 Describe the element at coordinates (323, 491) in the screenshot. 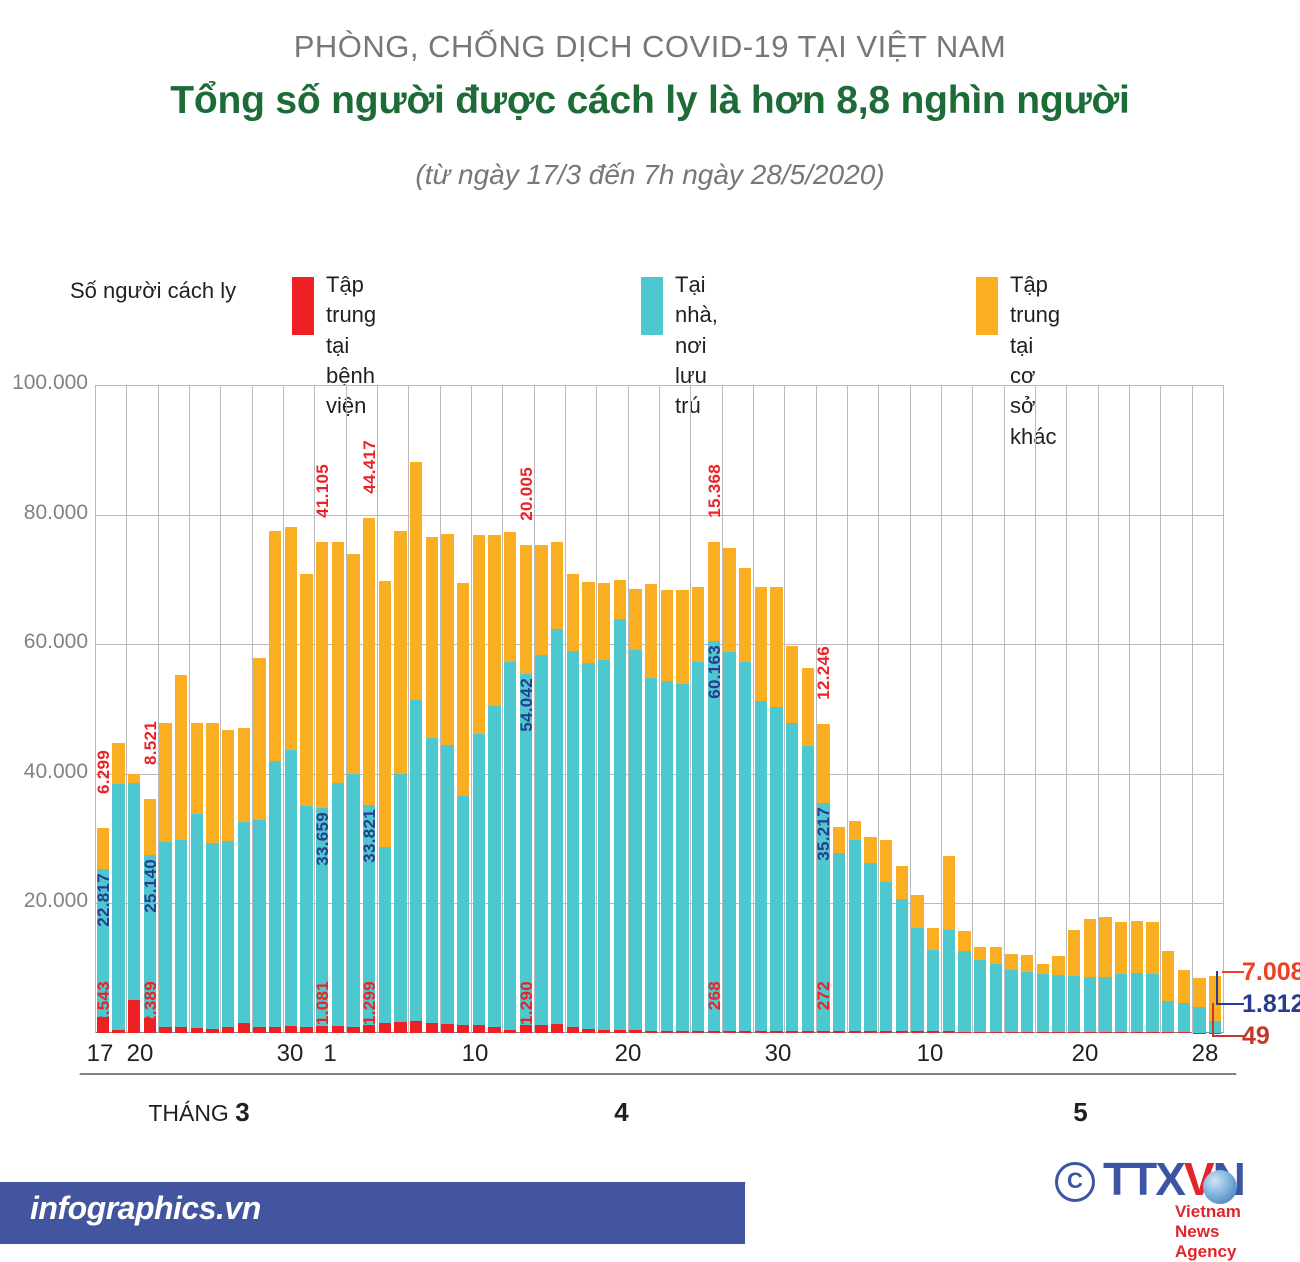

I see `data-label: 41.105` at that location.